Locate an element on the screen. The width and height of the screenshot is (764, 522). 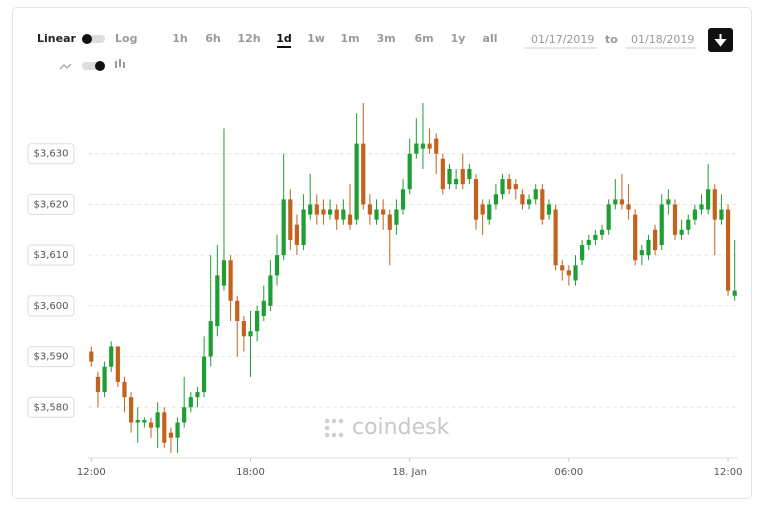
range-option: 6h is located at coordinates (213, 38).